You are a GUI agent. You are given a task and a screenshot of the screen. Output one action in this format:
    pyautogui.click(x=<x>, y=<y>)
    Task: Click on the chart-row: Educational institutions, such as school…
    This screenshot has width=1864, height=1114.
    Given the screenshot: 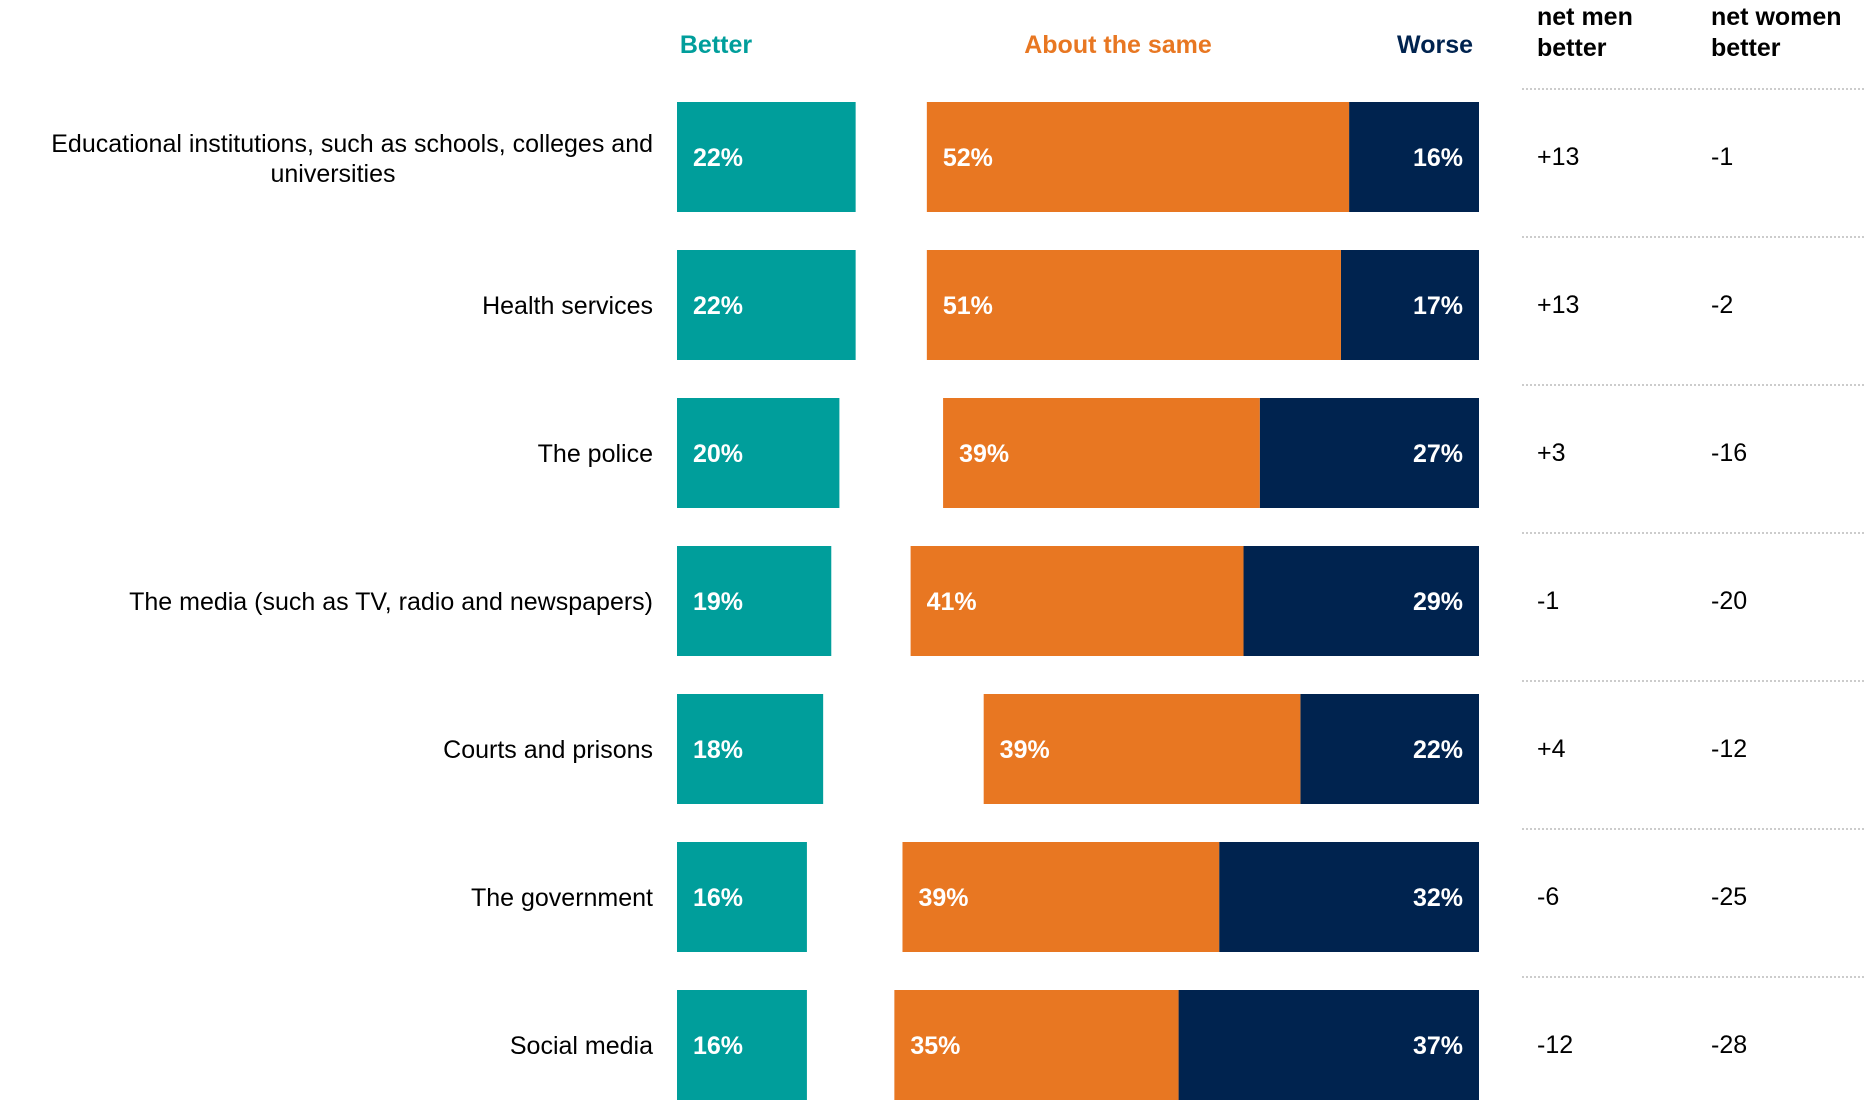 What is the action you would take?
    pyautogui.click(x=892, y=157)
    